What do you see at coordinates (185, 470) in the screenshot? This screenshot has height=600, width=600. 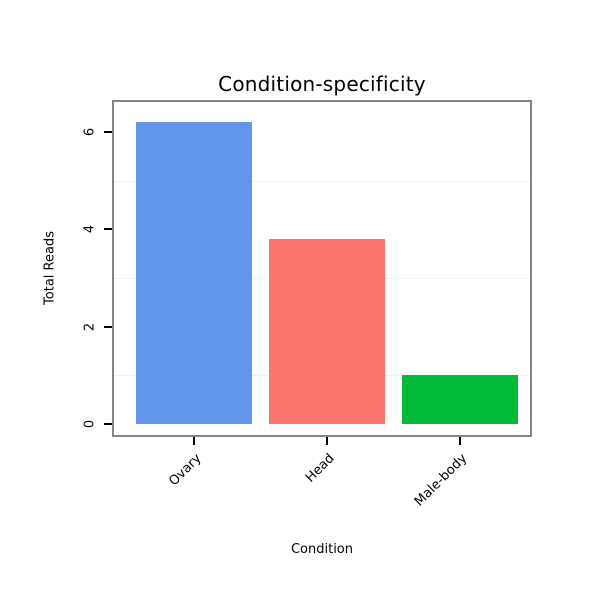 I see `x-tick-label: Ovary` at bounding box center [185, 470].